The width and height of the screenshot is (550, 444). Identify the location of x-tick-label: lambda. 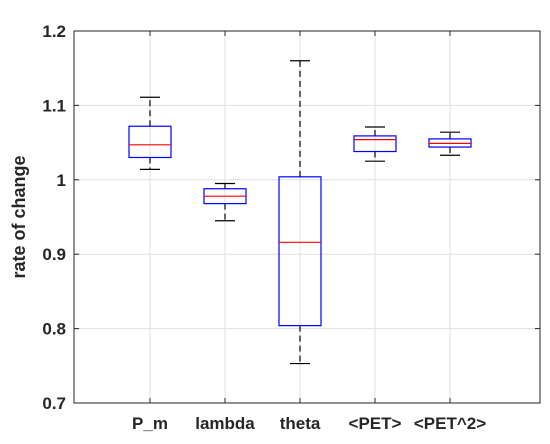
(225, 423).